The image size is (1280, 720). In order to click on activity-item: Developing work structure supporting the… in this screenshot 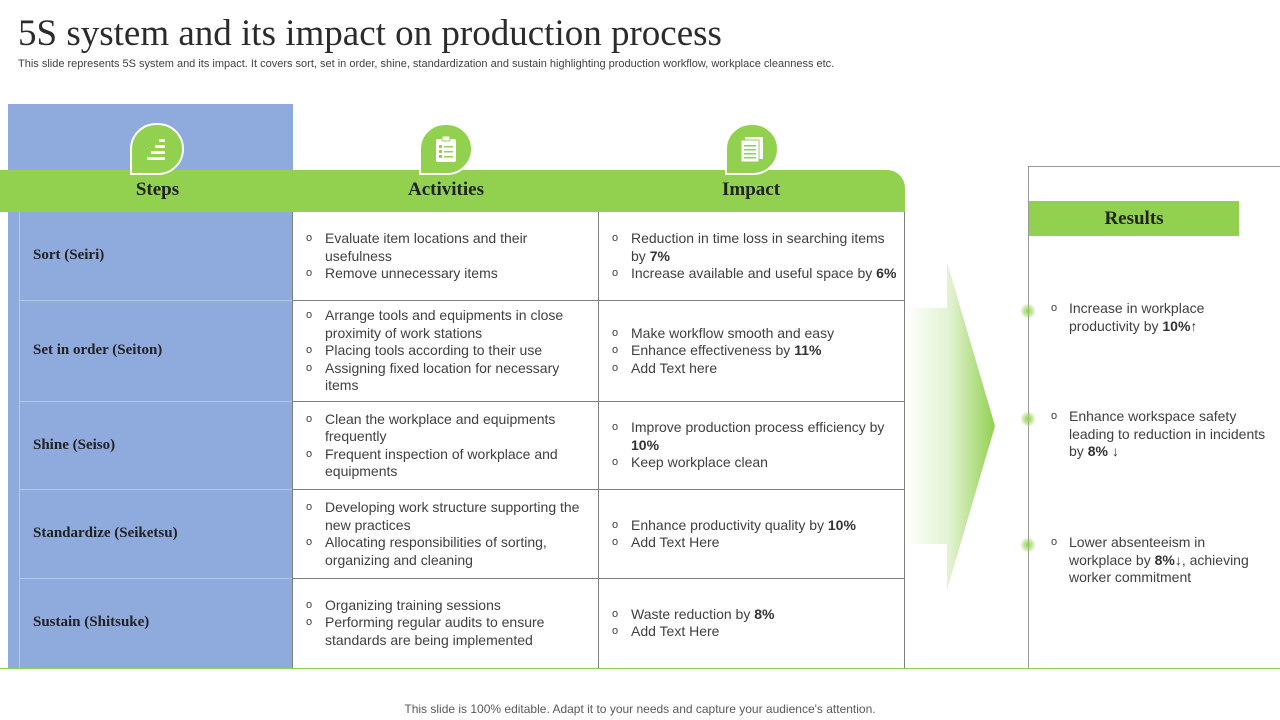, I will do `click(443, 516)`.